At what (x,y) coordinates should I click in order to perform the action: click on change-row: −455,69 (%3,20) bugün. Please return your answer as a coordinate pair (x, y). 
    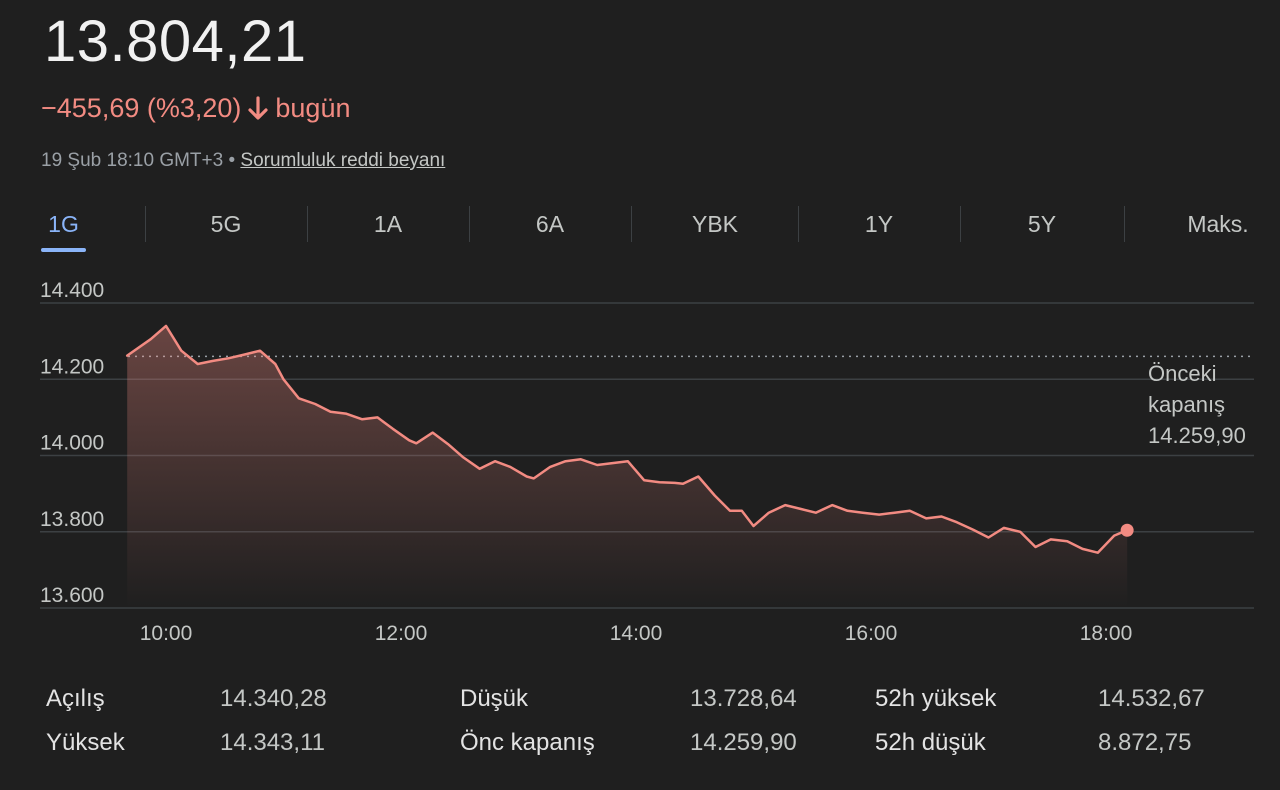
    Looking at the image, I should click on (195, 108).